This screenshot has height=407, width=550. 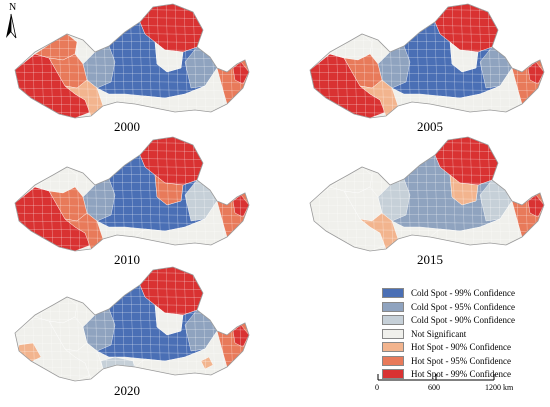 What do you see at coordinates (422, 195) in the screenshot?
I see `map-panel-2015` at bounding box center [422, 195].